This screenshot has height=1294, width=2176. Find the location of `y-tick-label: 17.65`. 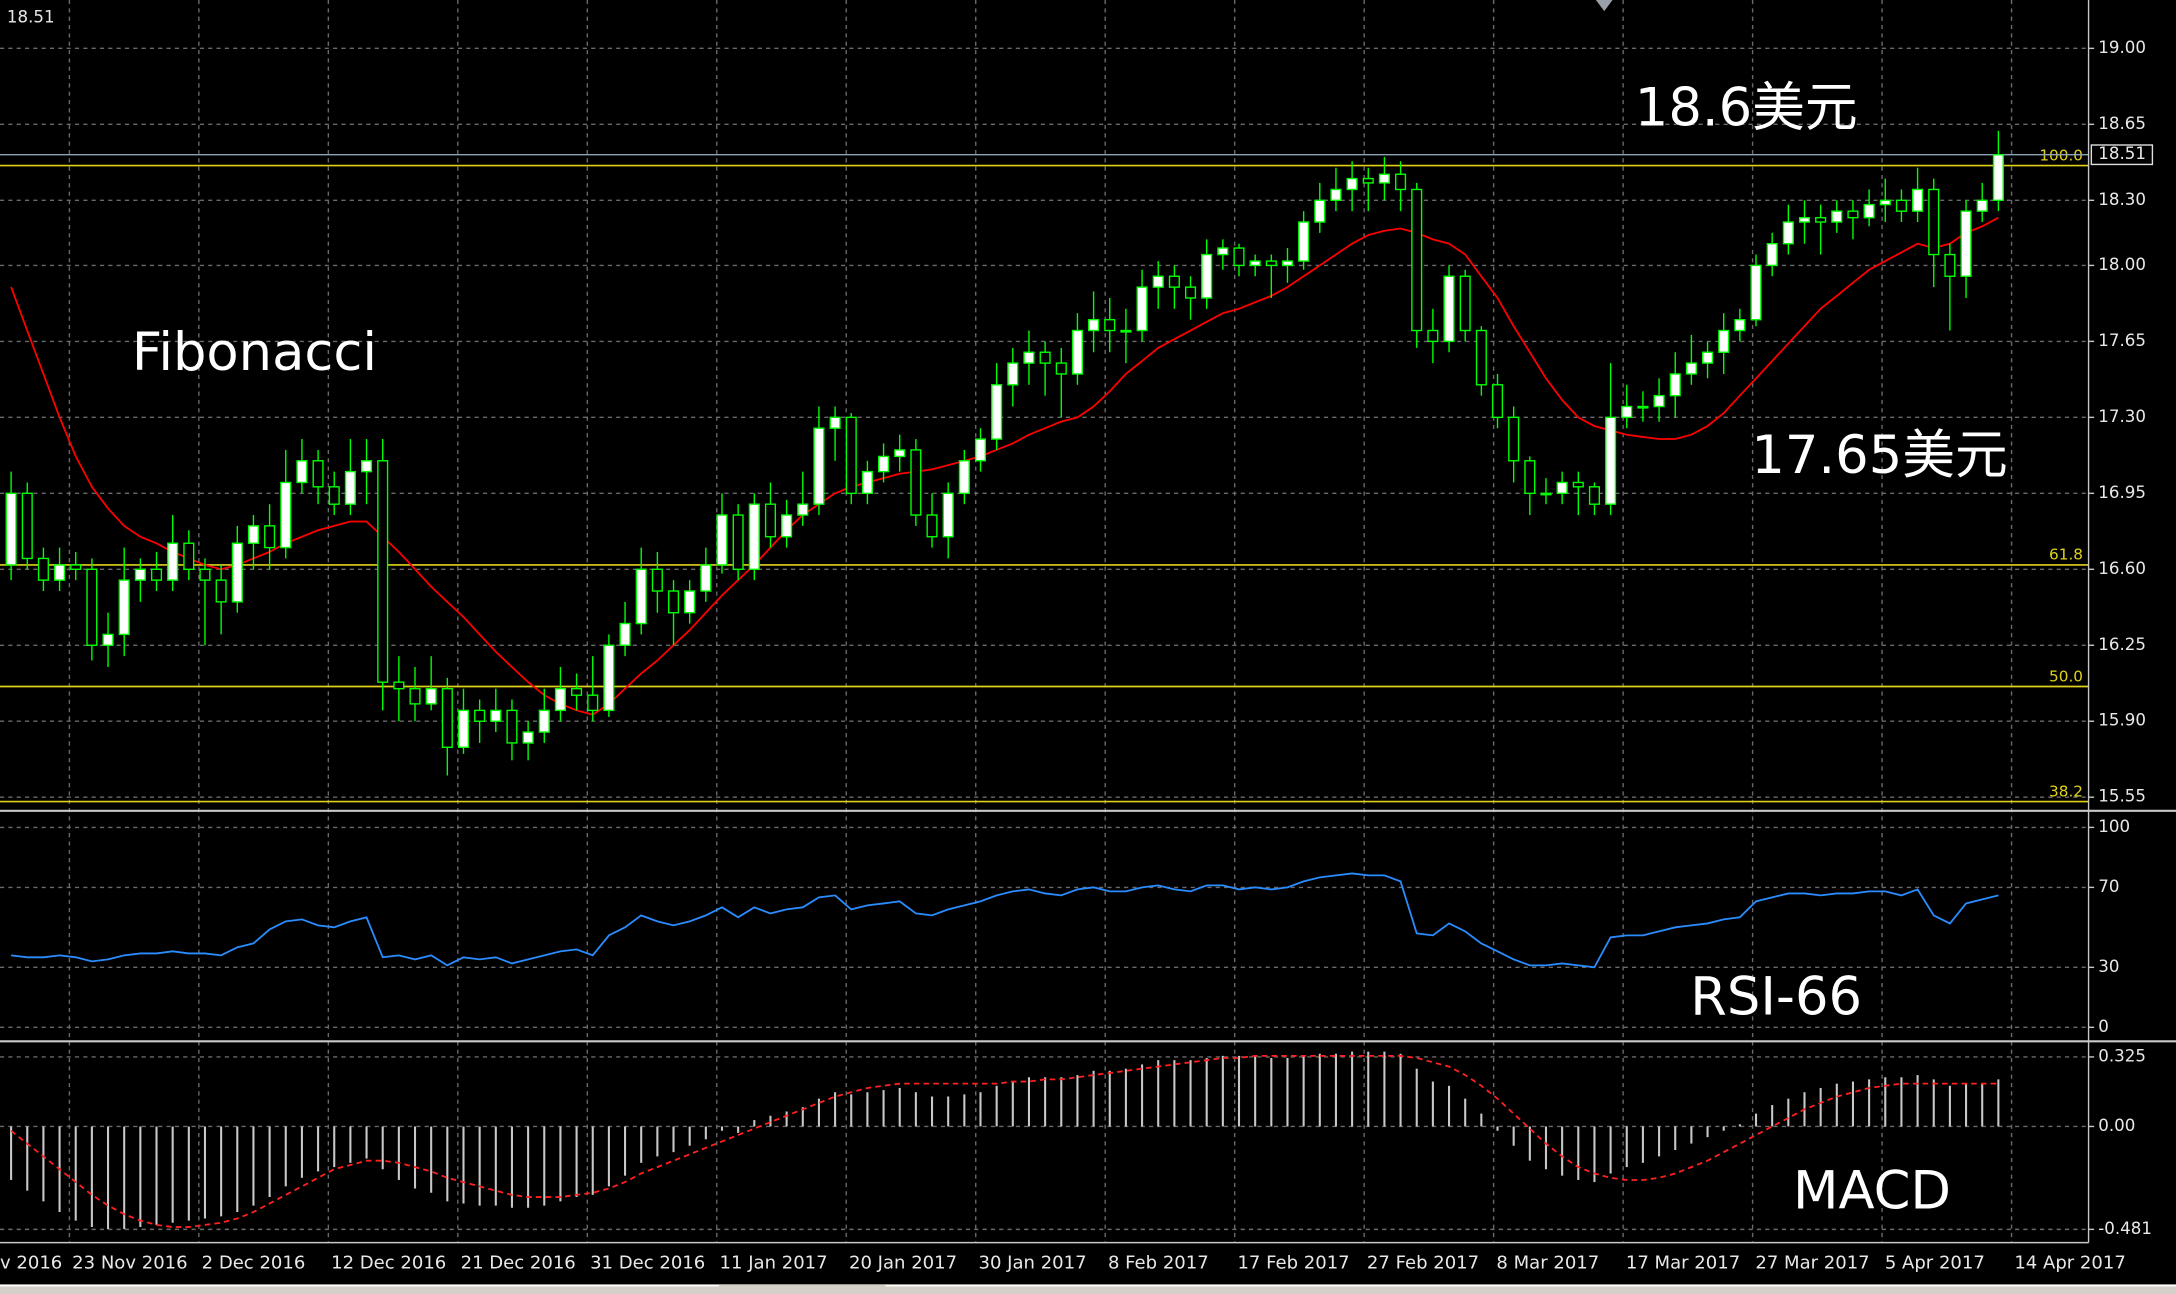

y-tick-label: 17.65 is located at coordinates (2122, 340).